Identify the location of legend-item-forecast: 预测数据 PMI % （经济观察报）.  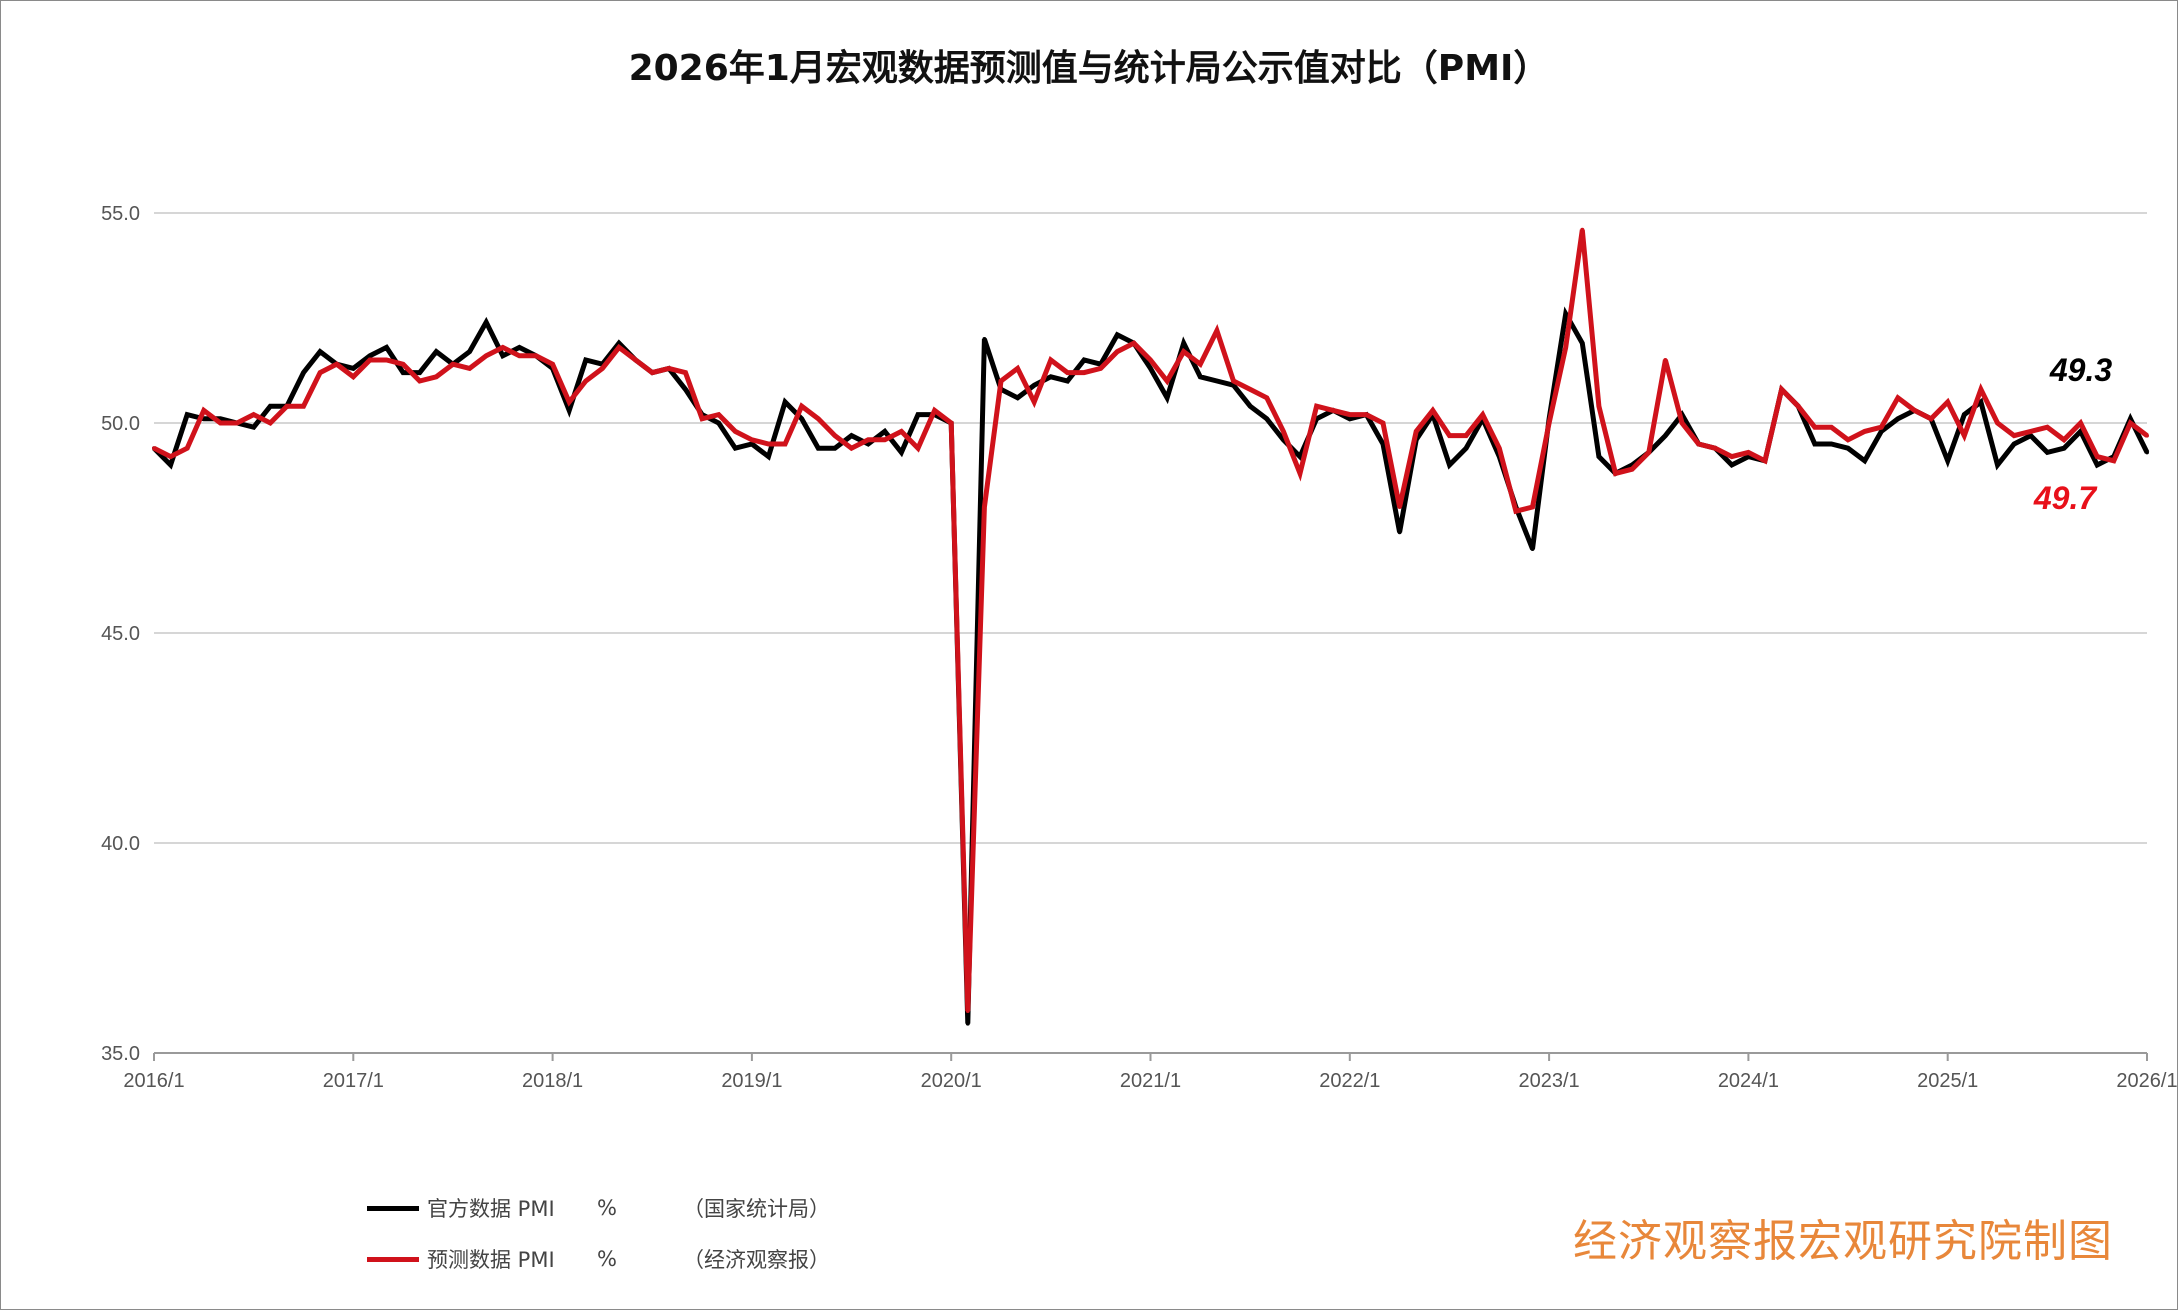
(598, 1259).